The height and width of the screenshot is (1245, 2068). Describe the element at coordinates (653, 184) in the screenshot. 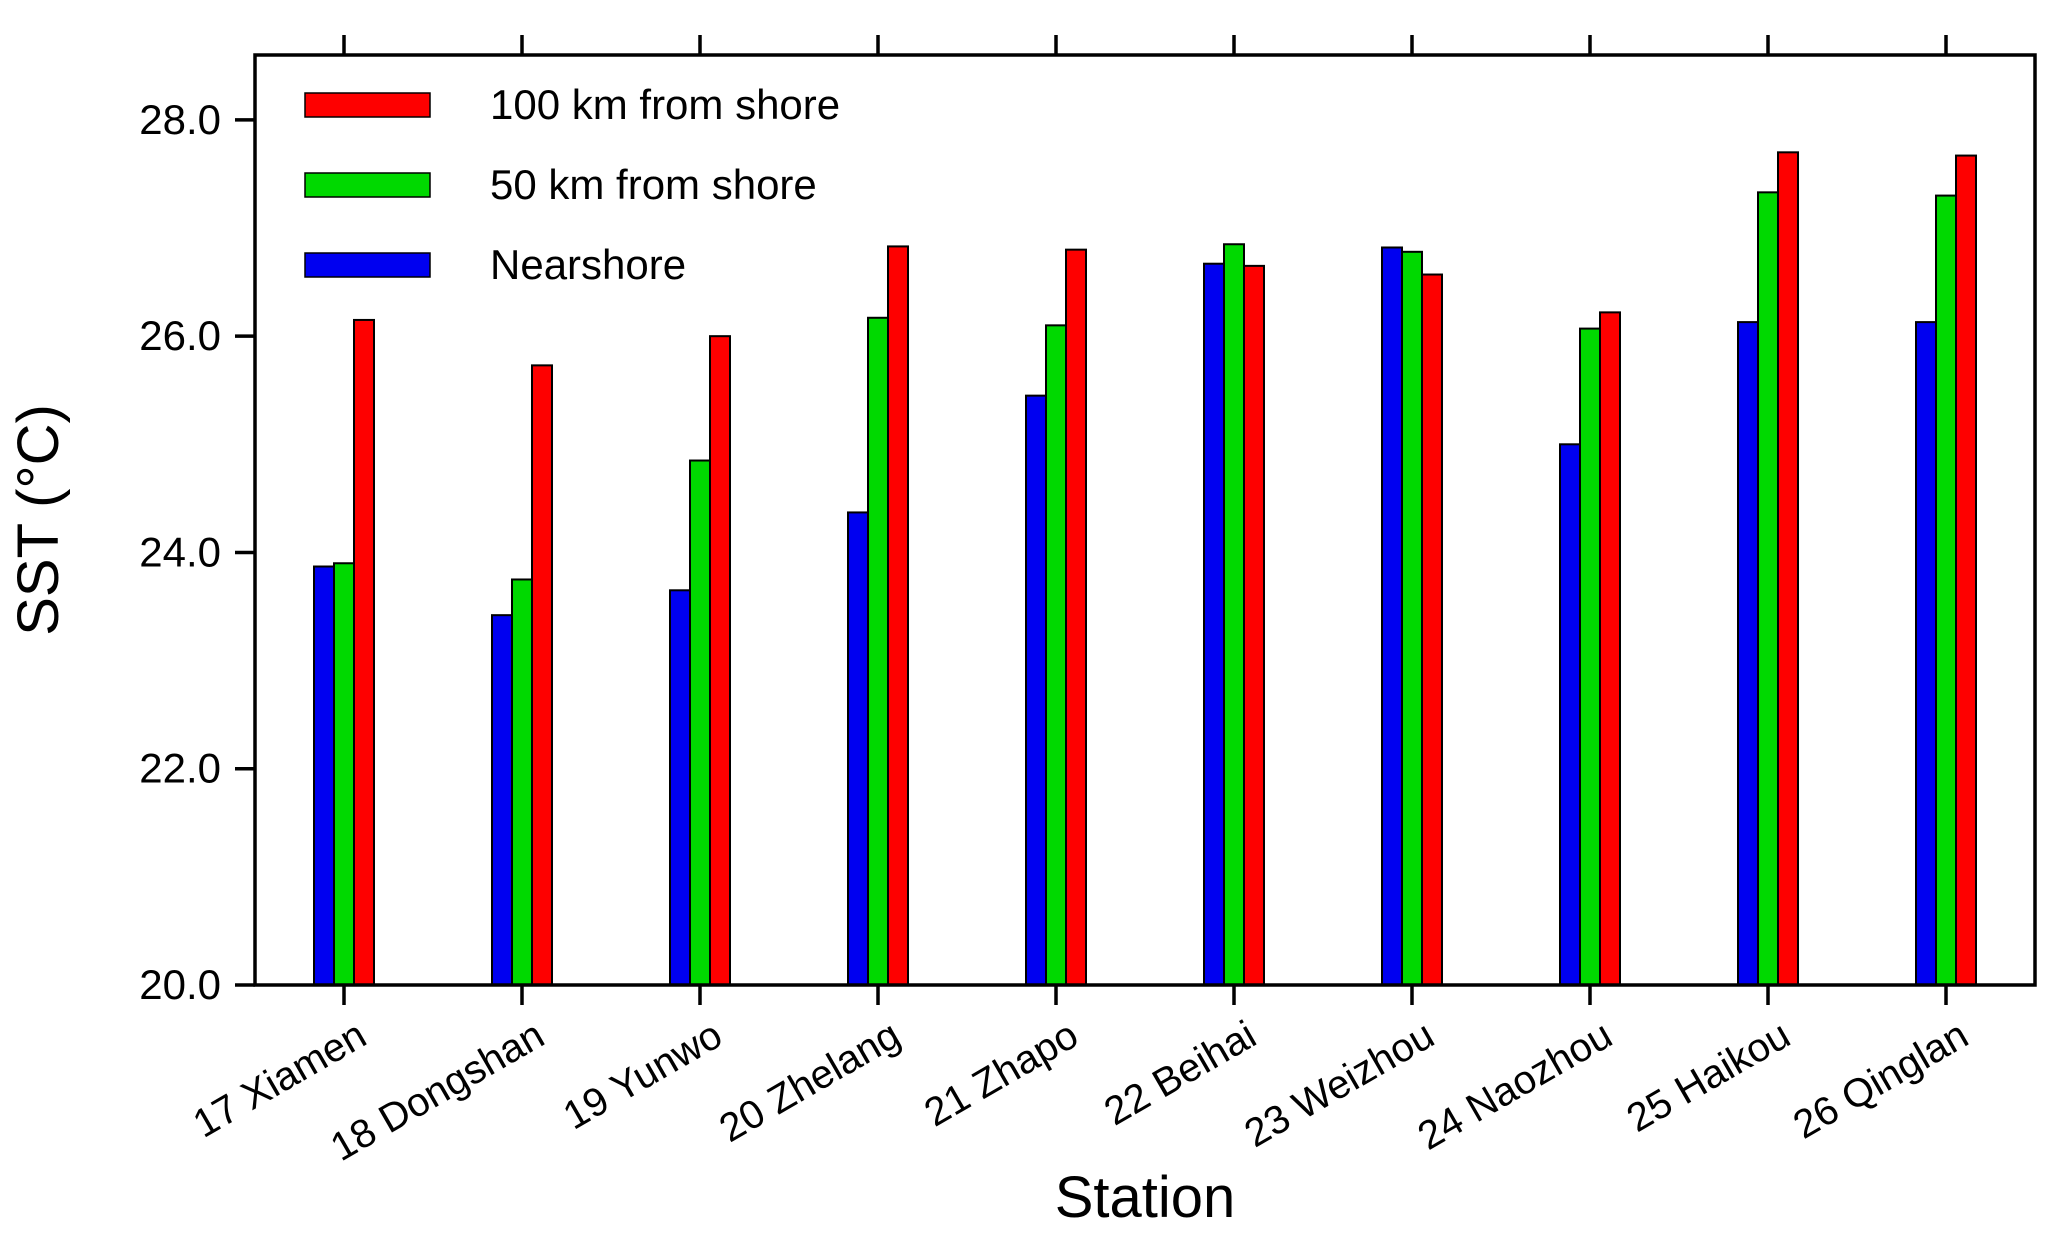

I see `legend-label: 50 km from shore` at that location.